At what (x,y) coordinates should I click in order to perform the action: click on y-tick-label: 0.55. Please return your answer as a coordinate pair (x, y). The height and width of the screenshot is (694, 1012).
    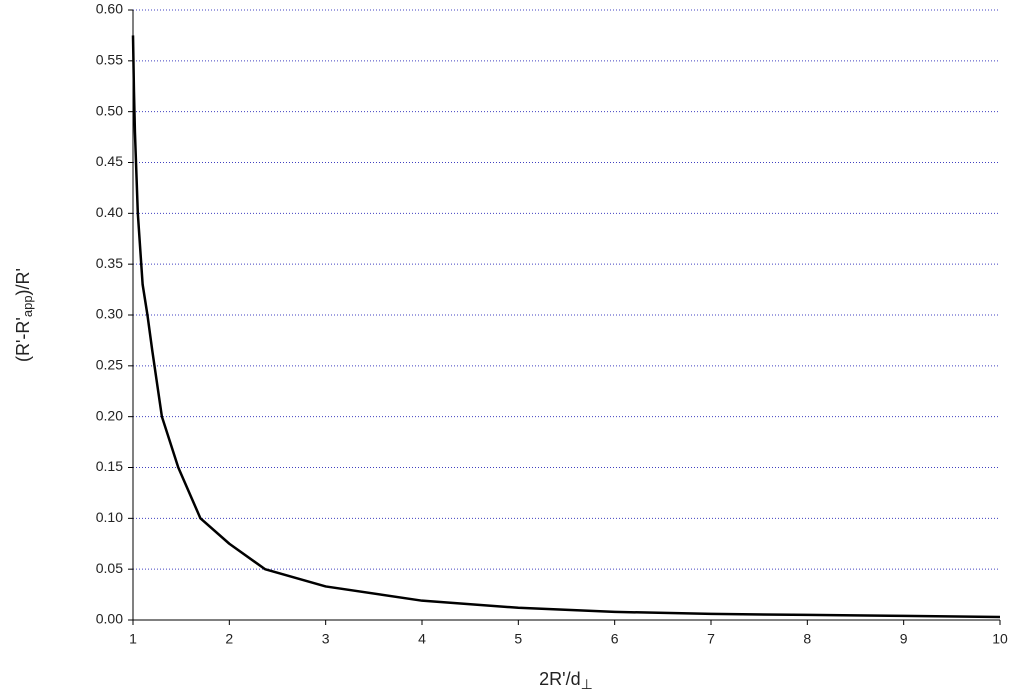
    Looking at the image, I should click on (109, 60).